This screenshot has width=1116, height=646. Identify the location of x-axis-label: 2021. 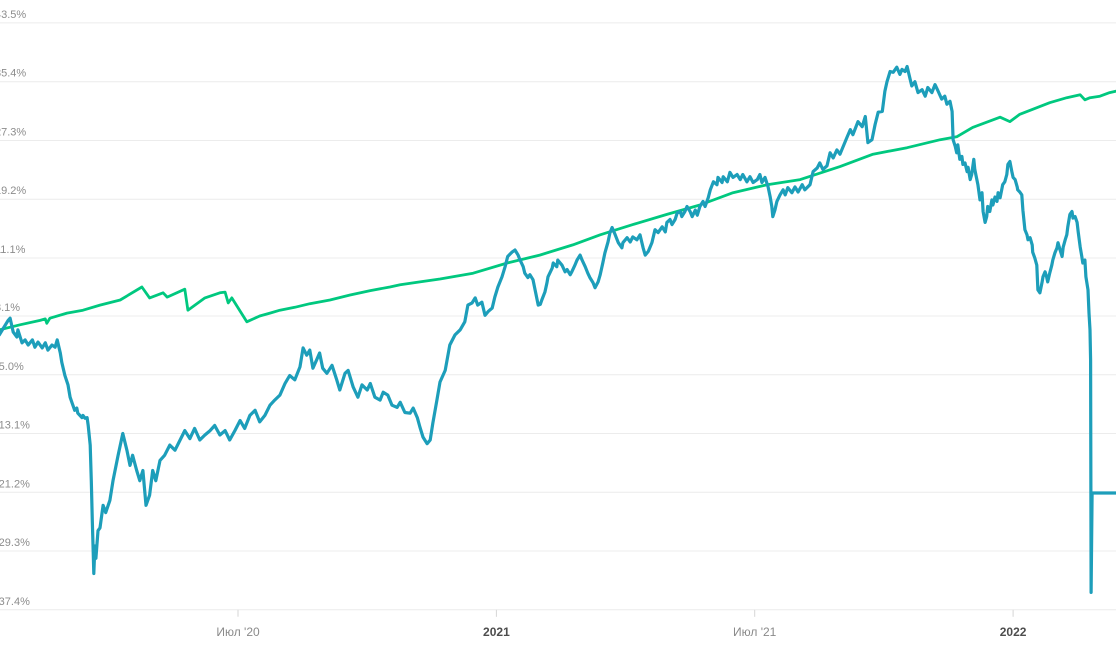
(496, 632).